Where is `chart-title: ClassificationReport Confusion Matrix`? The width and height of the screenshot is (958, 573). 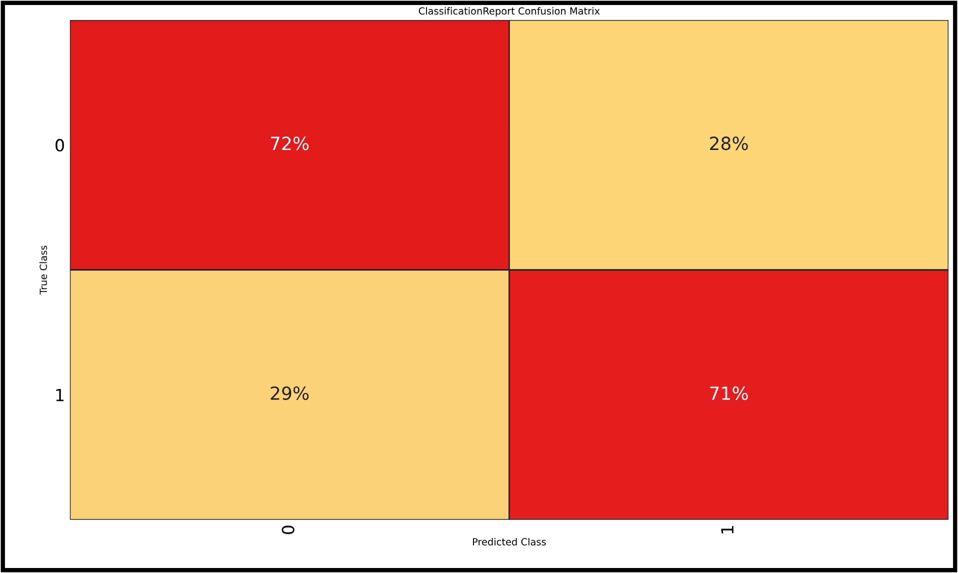 chart-title: ClassificationReport Confusion Matrix is located at coordinates (509, 12).